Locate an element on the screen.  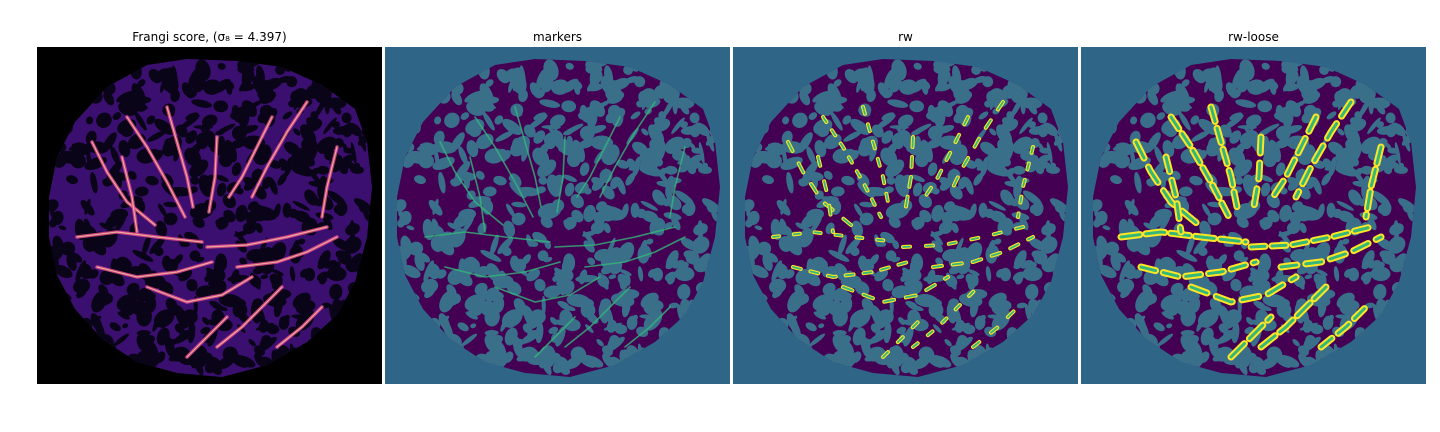
panel-title-rw: rw is located at coordinates (905, 37).